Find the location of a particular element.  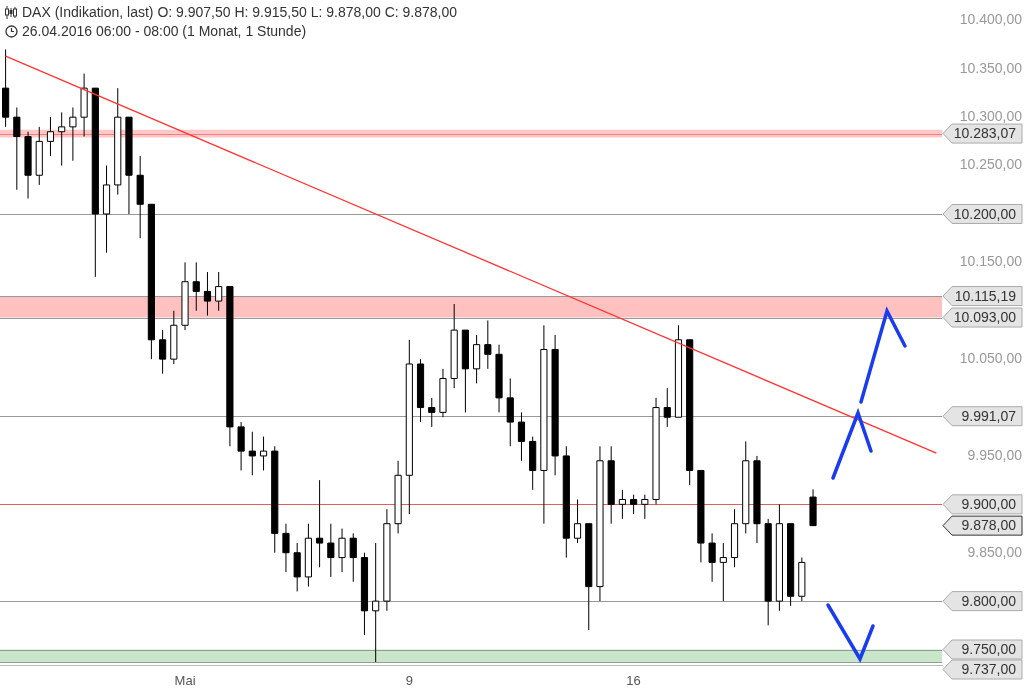

ref-line-label: 9.800,00 is located at coordinates (989, 600).